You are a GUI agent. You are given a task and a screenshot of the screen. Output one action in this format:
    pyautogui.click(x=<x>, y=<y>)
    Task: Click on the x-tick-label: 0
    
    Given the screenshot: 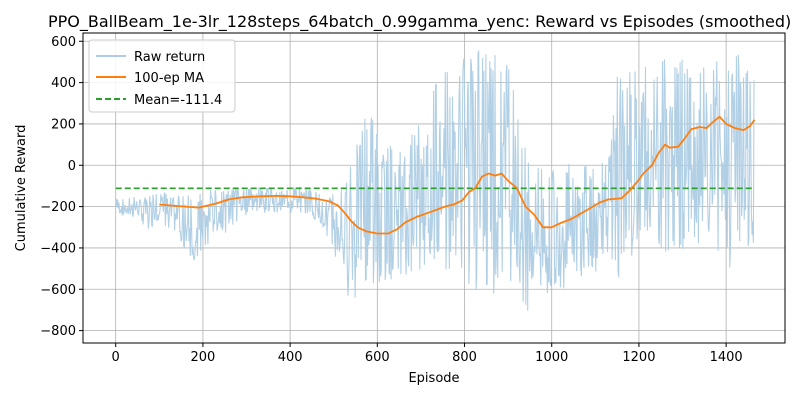 What is the action you would take?
    pyautogui.click(x=116, y=357)
    